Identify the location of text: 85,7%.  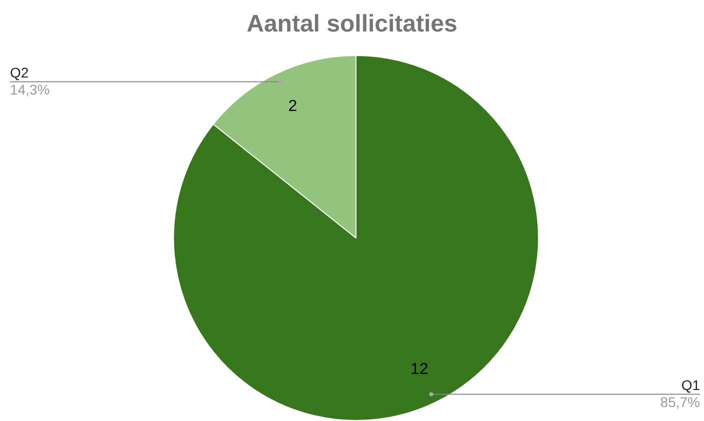
(680, 402).